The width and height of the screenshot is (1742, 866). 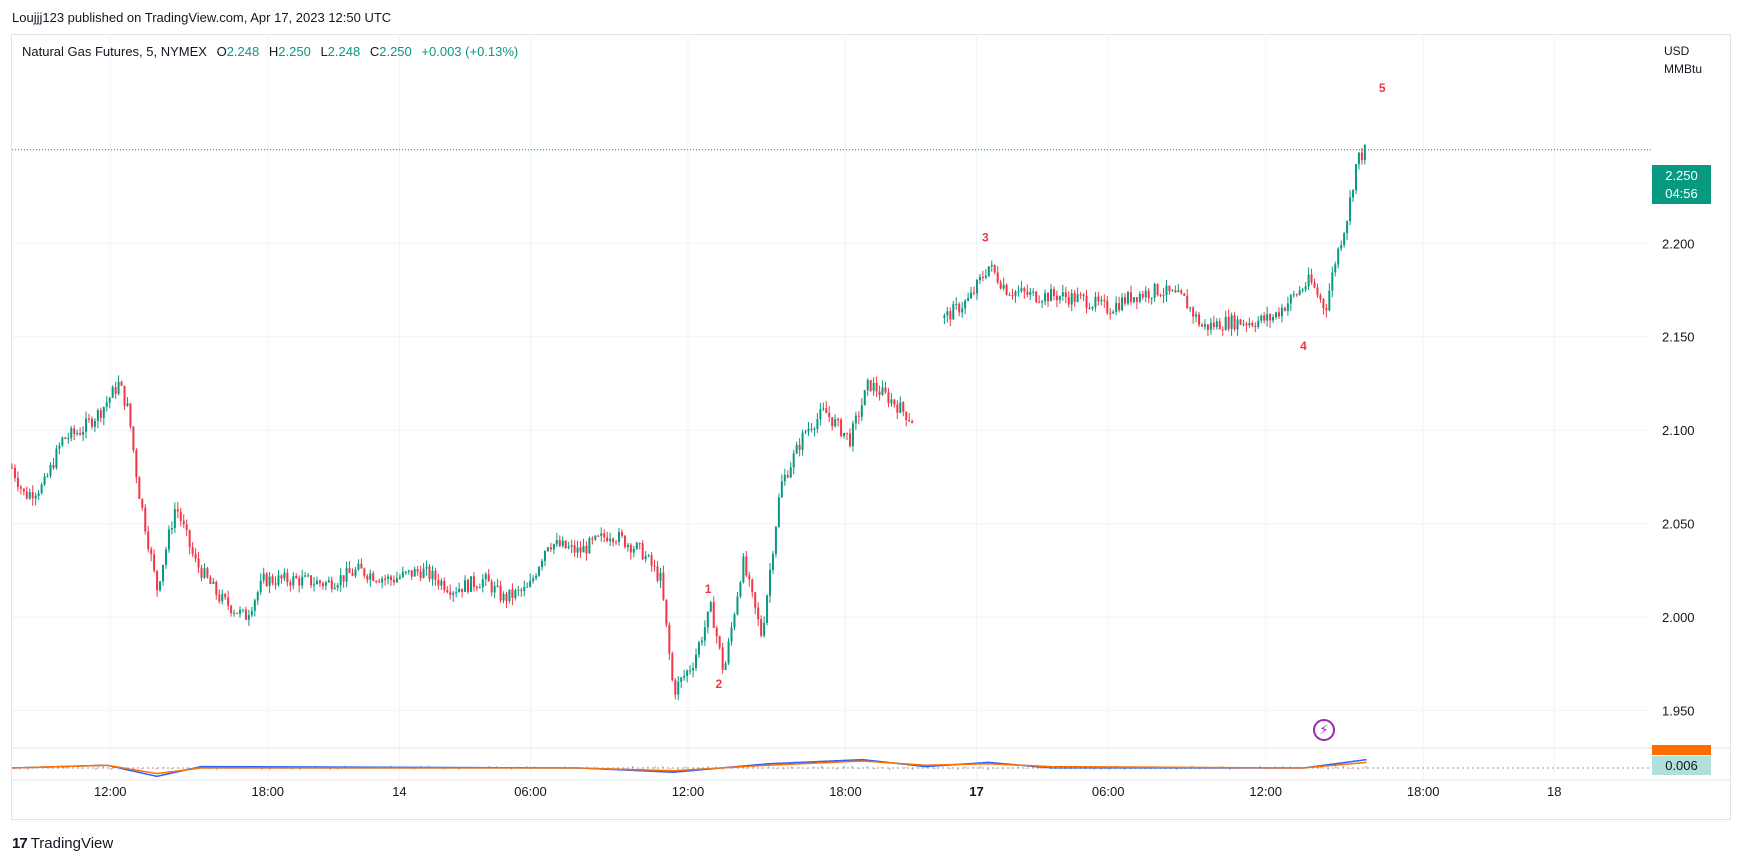 I want to click on x-tick-label: 17, so click(x=976, y=791).